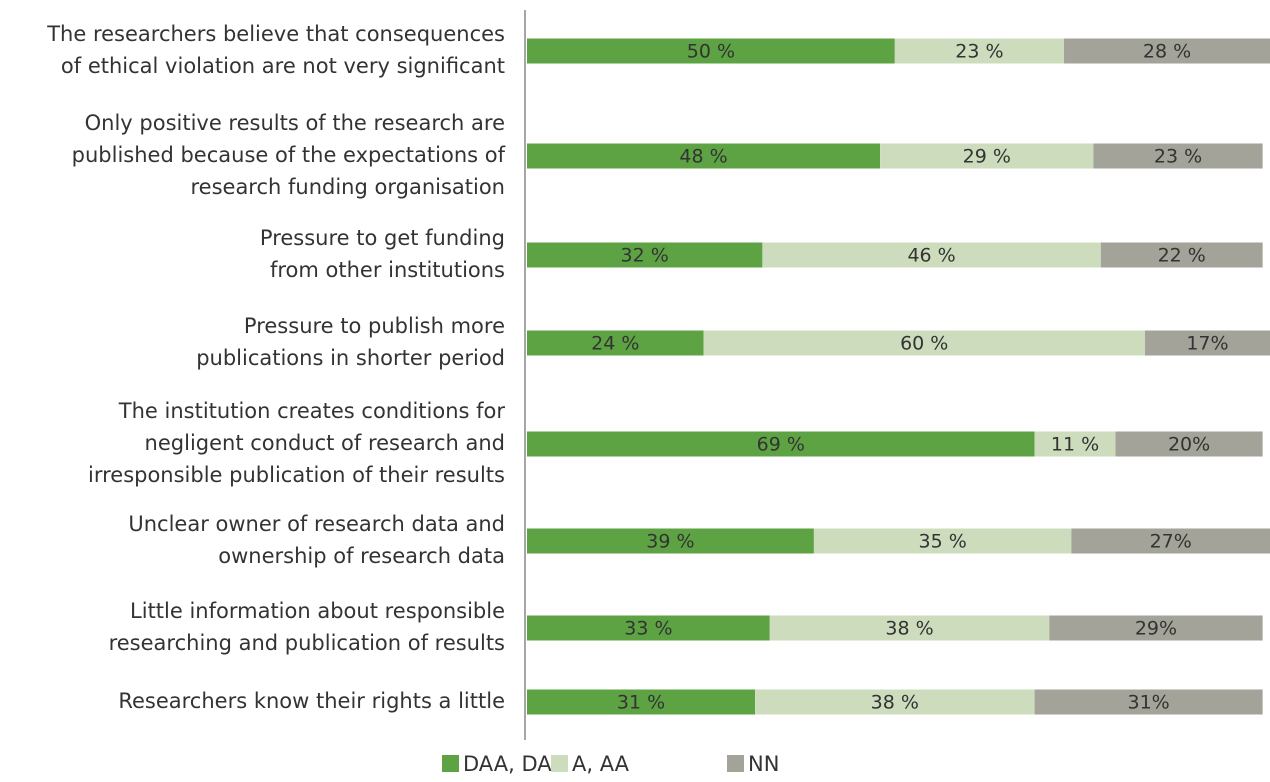 The image size is (1270, 782). What do you see at coordinates (289, 155) in the screenshot?
I see `category-label: published because of the expectations of` at bounding box center [289, 155].